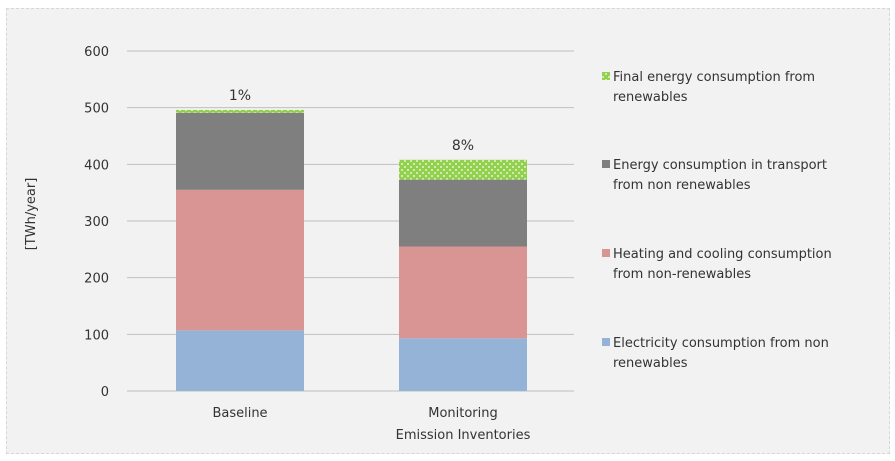  Describe the element at coordinates (96, 165) in the screenshot. I see `y-tick-label: 400` at that location.